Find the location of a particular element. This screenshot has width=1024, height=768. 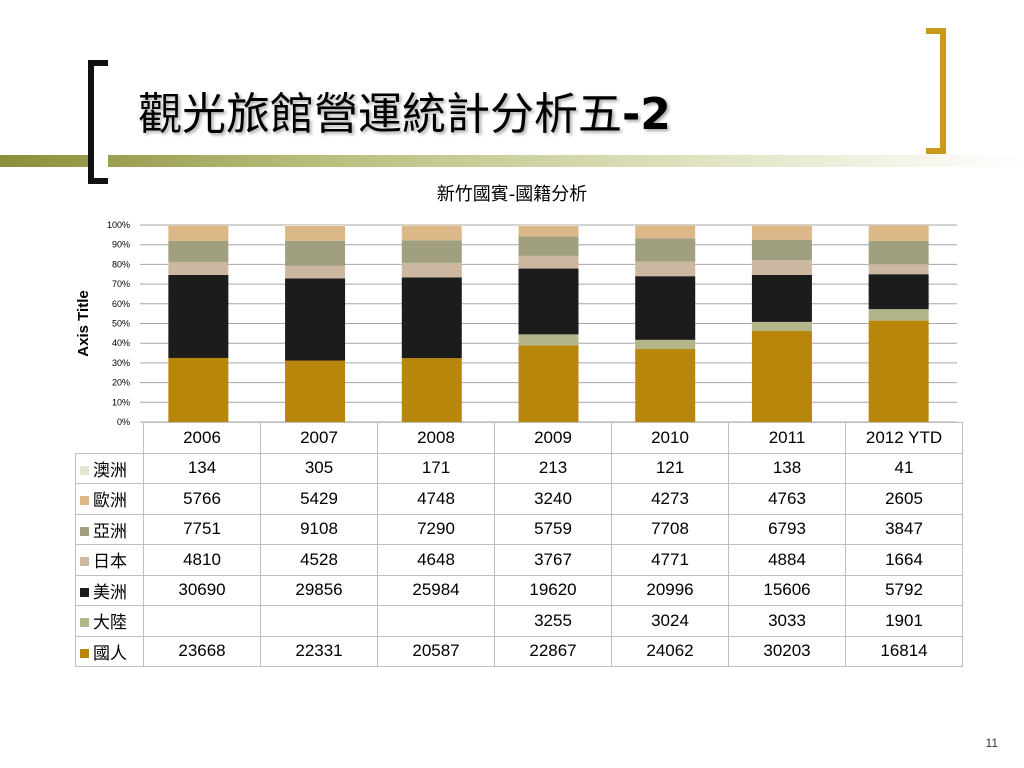

table-cell: 1901 is located at coordinates (904, 621).